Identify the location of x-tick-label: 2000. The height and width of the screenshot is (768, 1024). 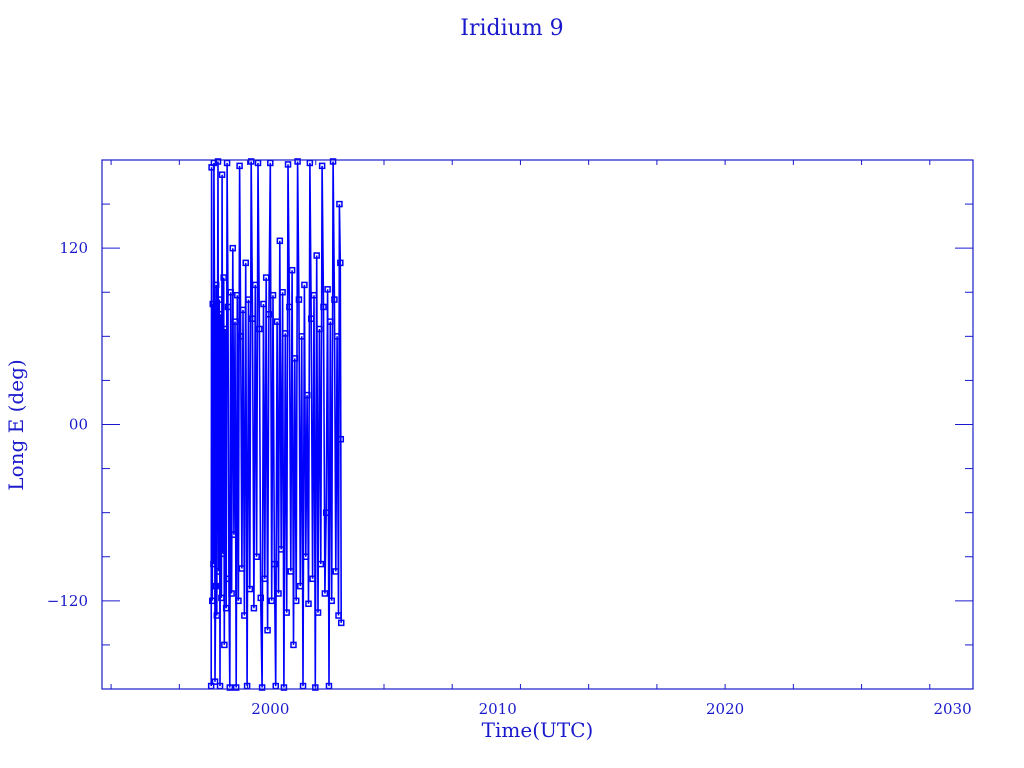
(270, 709).